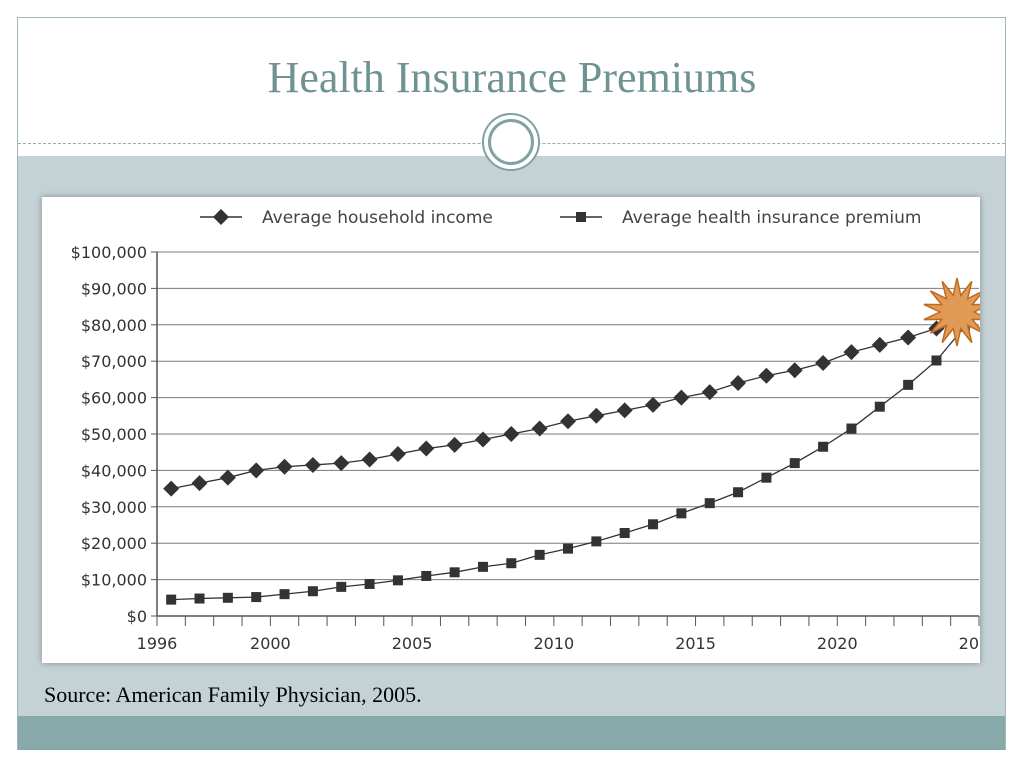 The height and width of the screenshot is (768, 1024). Describe the element at coordinates (951, 312) in the screenshot. I see `starburst-icon` at that location.